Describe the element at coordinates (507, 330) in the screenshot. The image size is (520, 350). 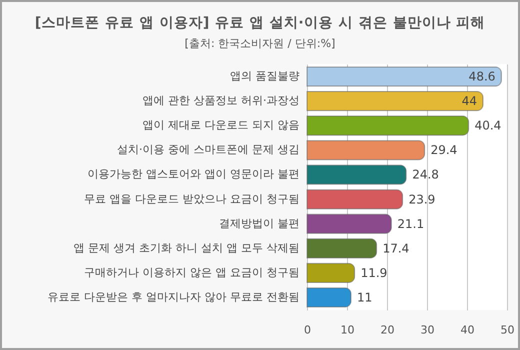
I see `x-tick-label: 50` at that location.